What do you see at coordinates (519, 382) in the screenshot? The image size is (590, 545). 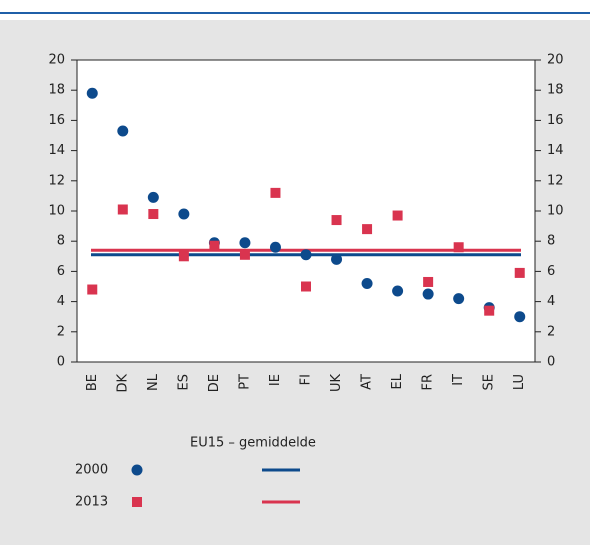 I see `x-tick-label: LU` at bounding box center [519, 382].